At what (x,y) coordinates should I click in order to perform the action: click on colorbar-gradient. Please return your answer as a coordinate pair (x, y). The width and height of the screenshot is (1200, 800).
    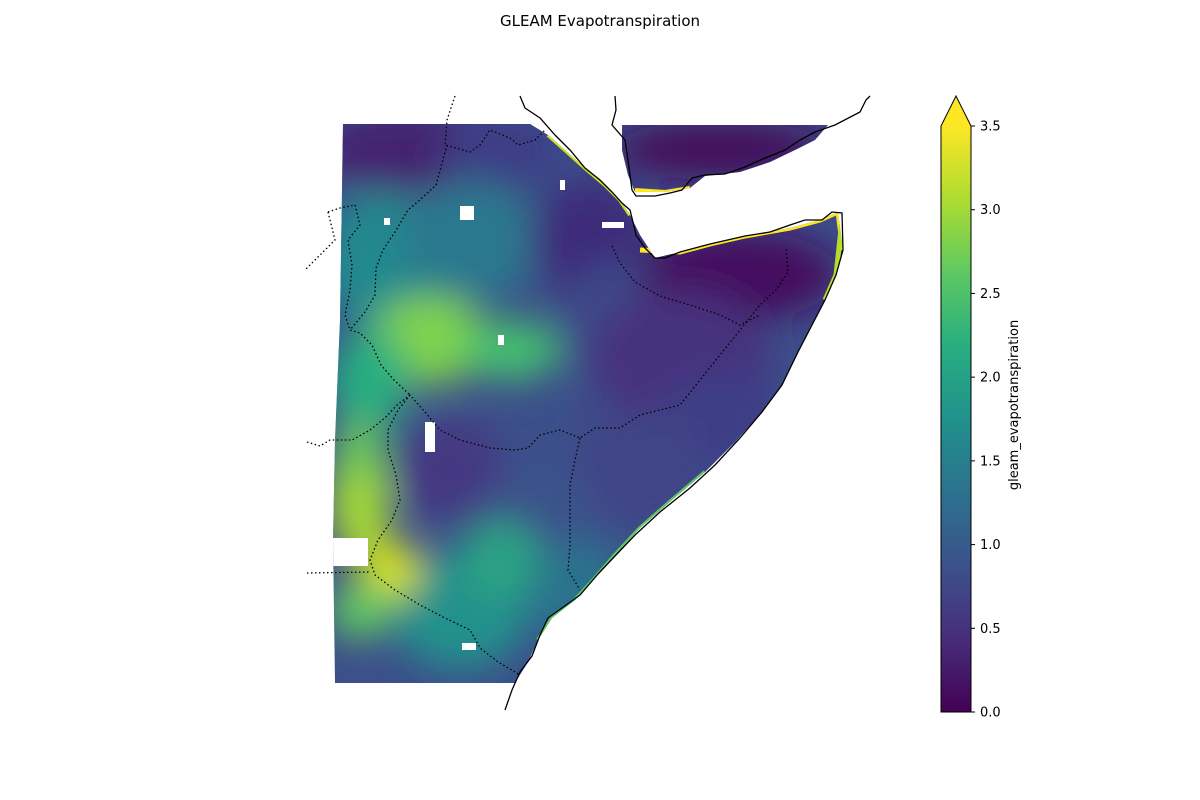
    Looking at the image, I should click on (956, 419).